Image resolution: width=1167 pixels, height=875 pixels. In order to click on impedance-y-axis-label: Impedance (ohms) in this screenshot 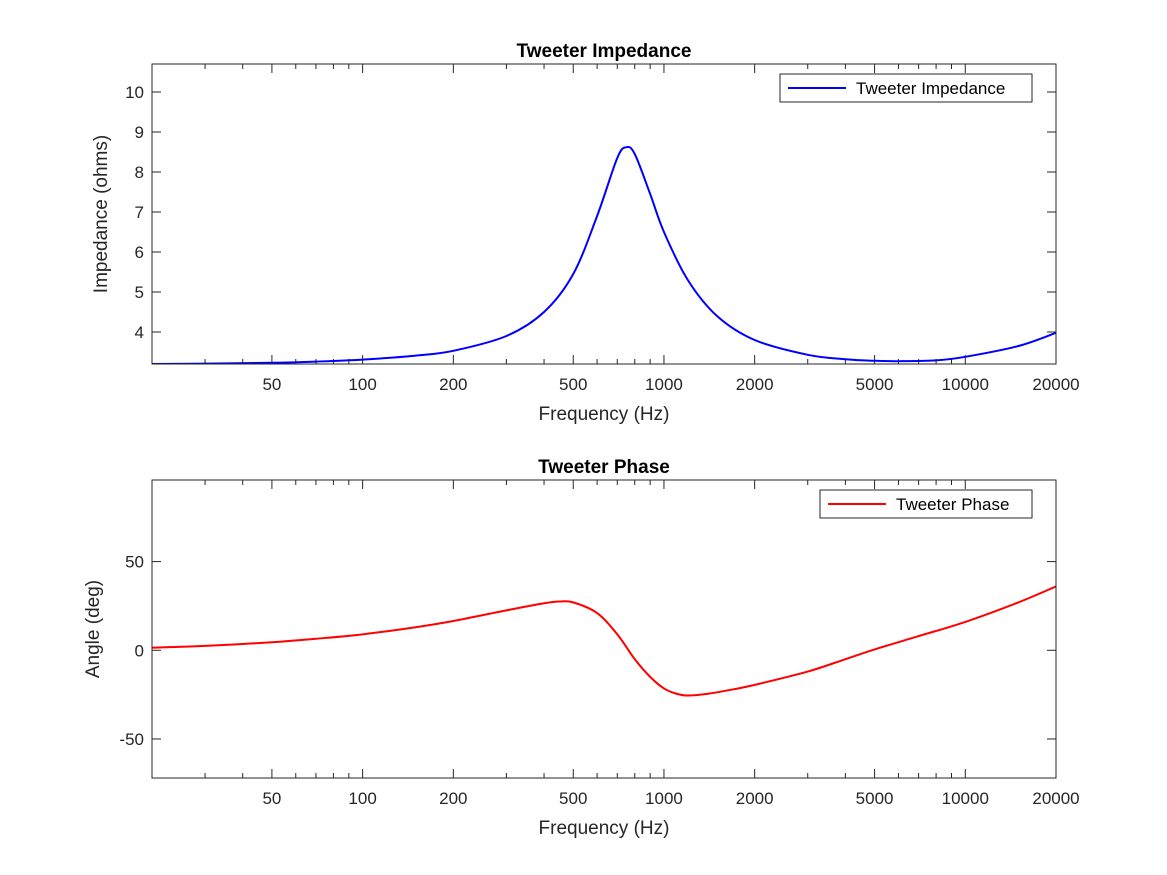, I will do `click(101, 214)`.